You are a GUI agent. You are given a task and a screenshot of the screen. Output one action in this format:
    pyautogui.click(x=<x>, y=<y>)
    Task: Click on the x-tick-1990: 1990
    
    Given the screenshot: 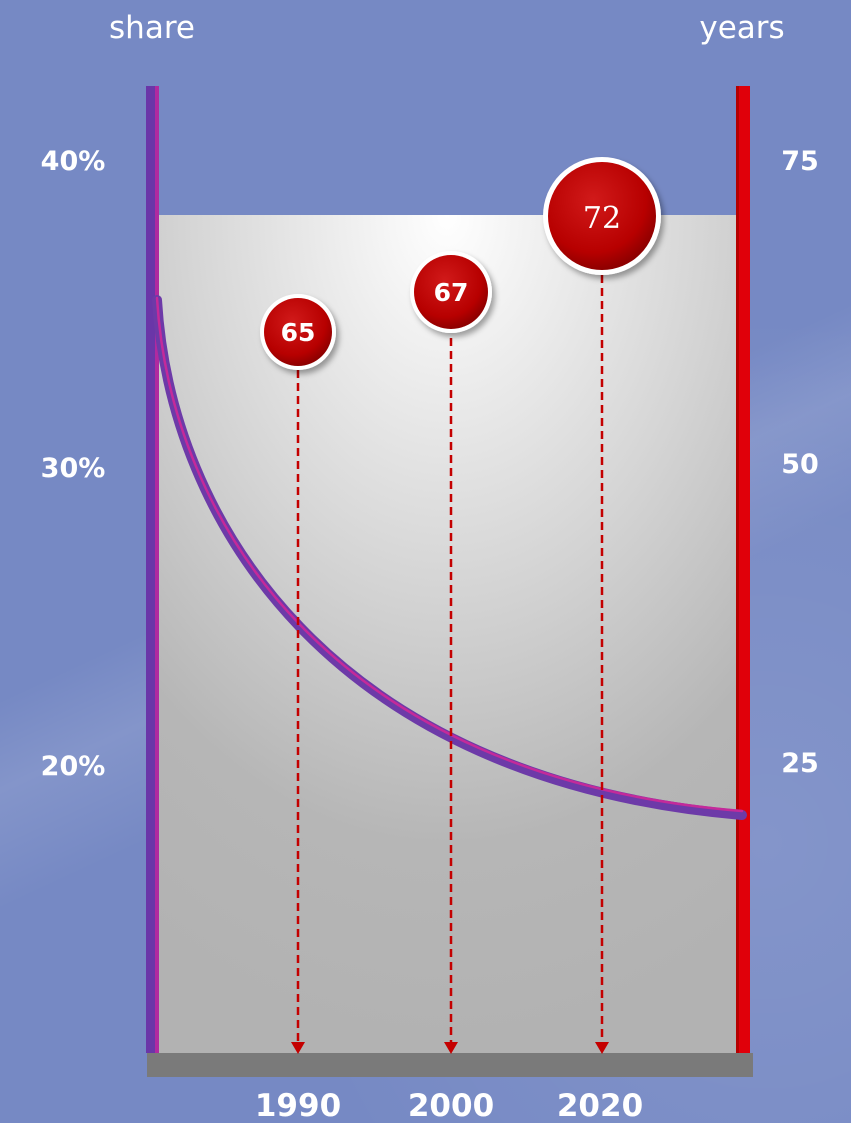 What is the action you would take?
    pyautogui.click(x=298, y=1105)
    